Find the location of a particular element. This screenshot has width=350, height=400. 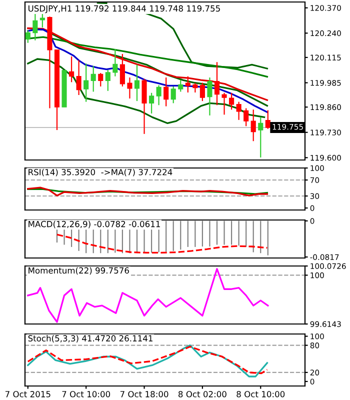

chart-title: RSI(14) 35.3920 ->MA(7) 37.7224 is located at coordinates (100, 172).